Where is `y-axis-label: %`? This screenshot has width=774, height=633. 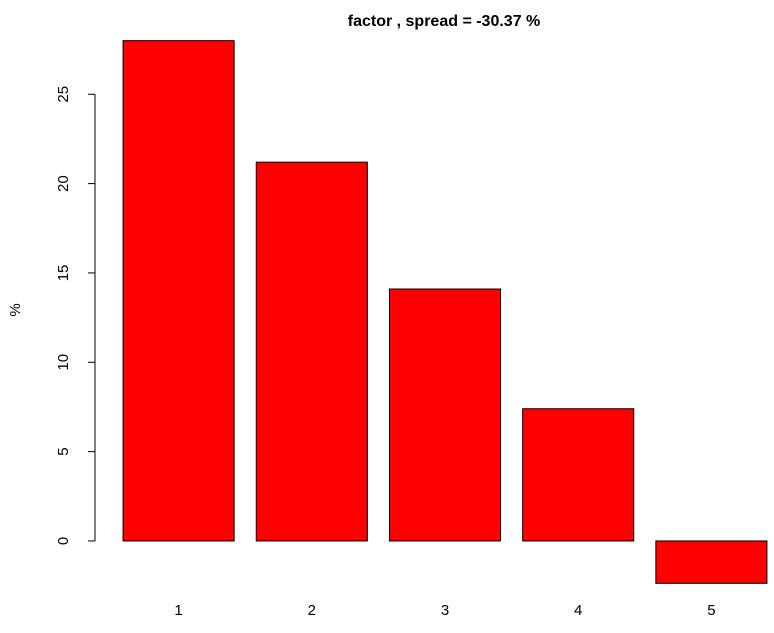
y-axis-label: % is located at coordinates (15, 309).